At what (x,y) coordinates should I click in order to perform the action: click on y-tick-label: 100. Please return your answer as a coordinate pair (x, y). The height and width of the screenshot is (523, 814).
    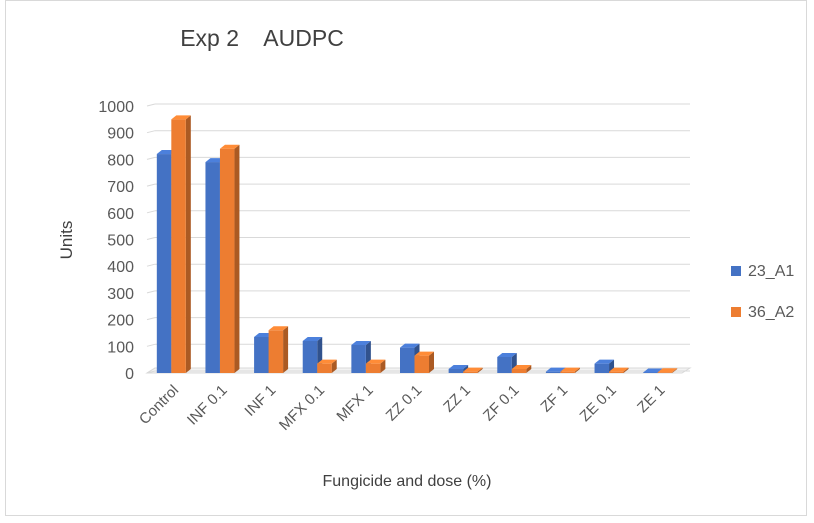
    Looking at the image, I should click on (120, 347).